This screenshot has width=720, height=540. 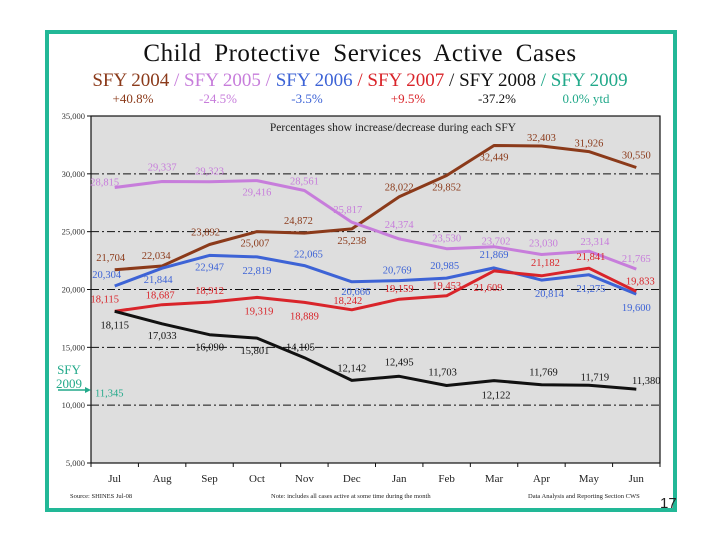 I want to click on x-tick-label: May, so click(x=589, y=479).